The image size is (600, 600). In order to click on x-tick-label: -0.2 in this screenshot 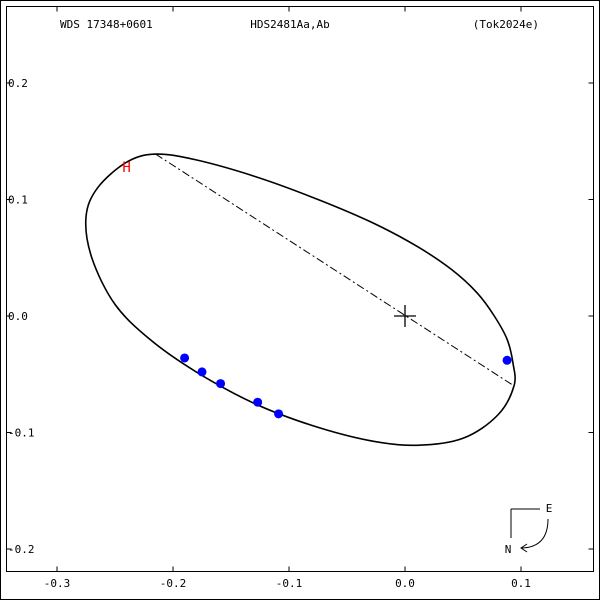, I will do `click(173, 583)`.